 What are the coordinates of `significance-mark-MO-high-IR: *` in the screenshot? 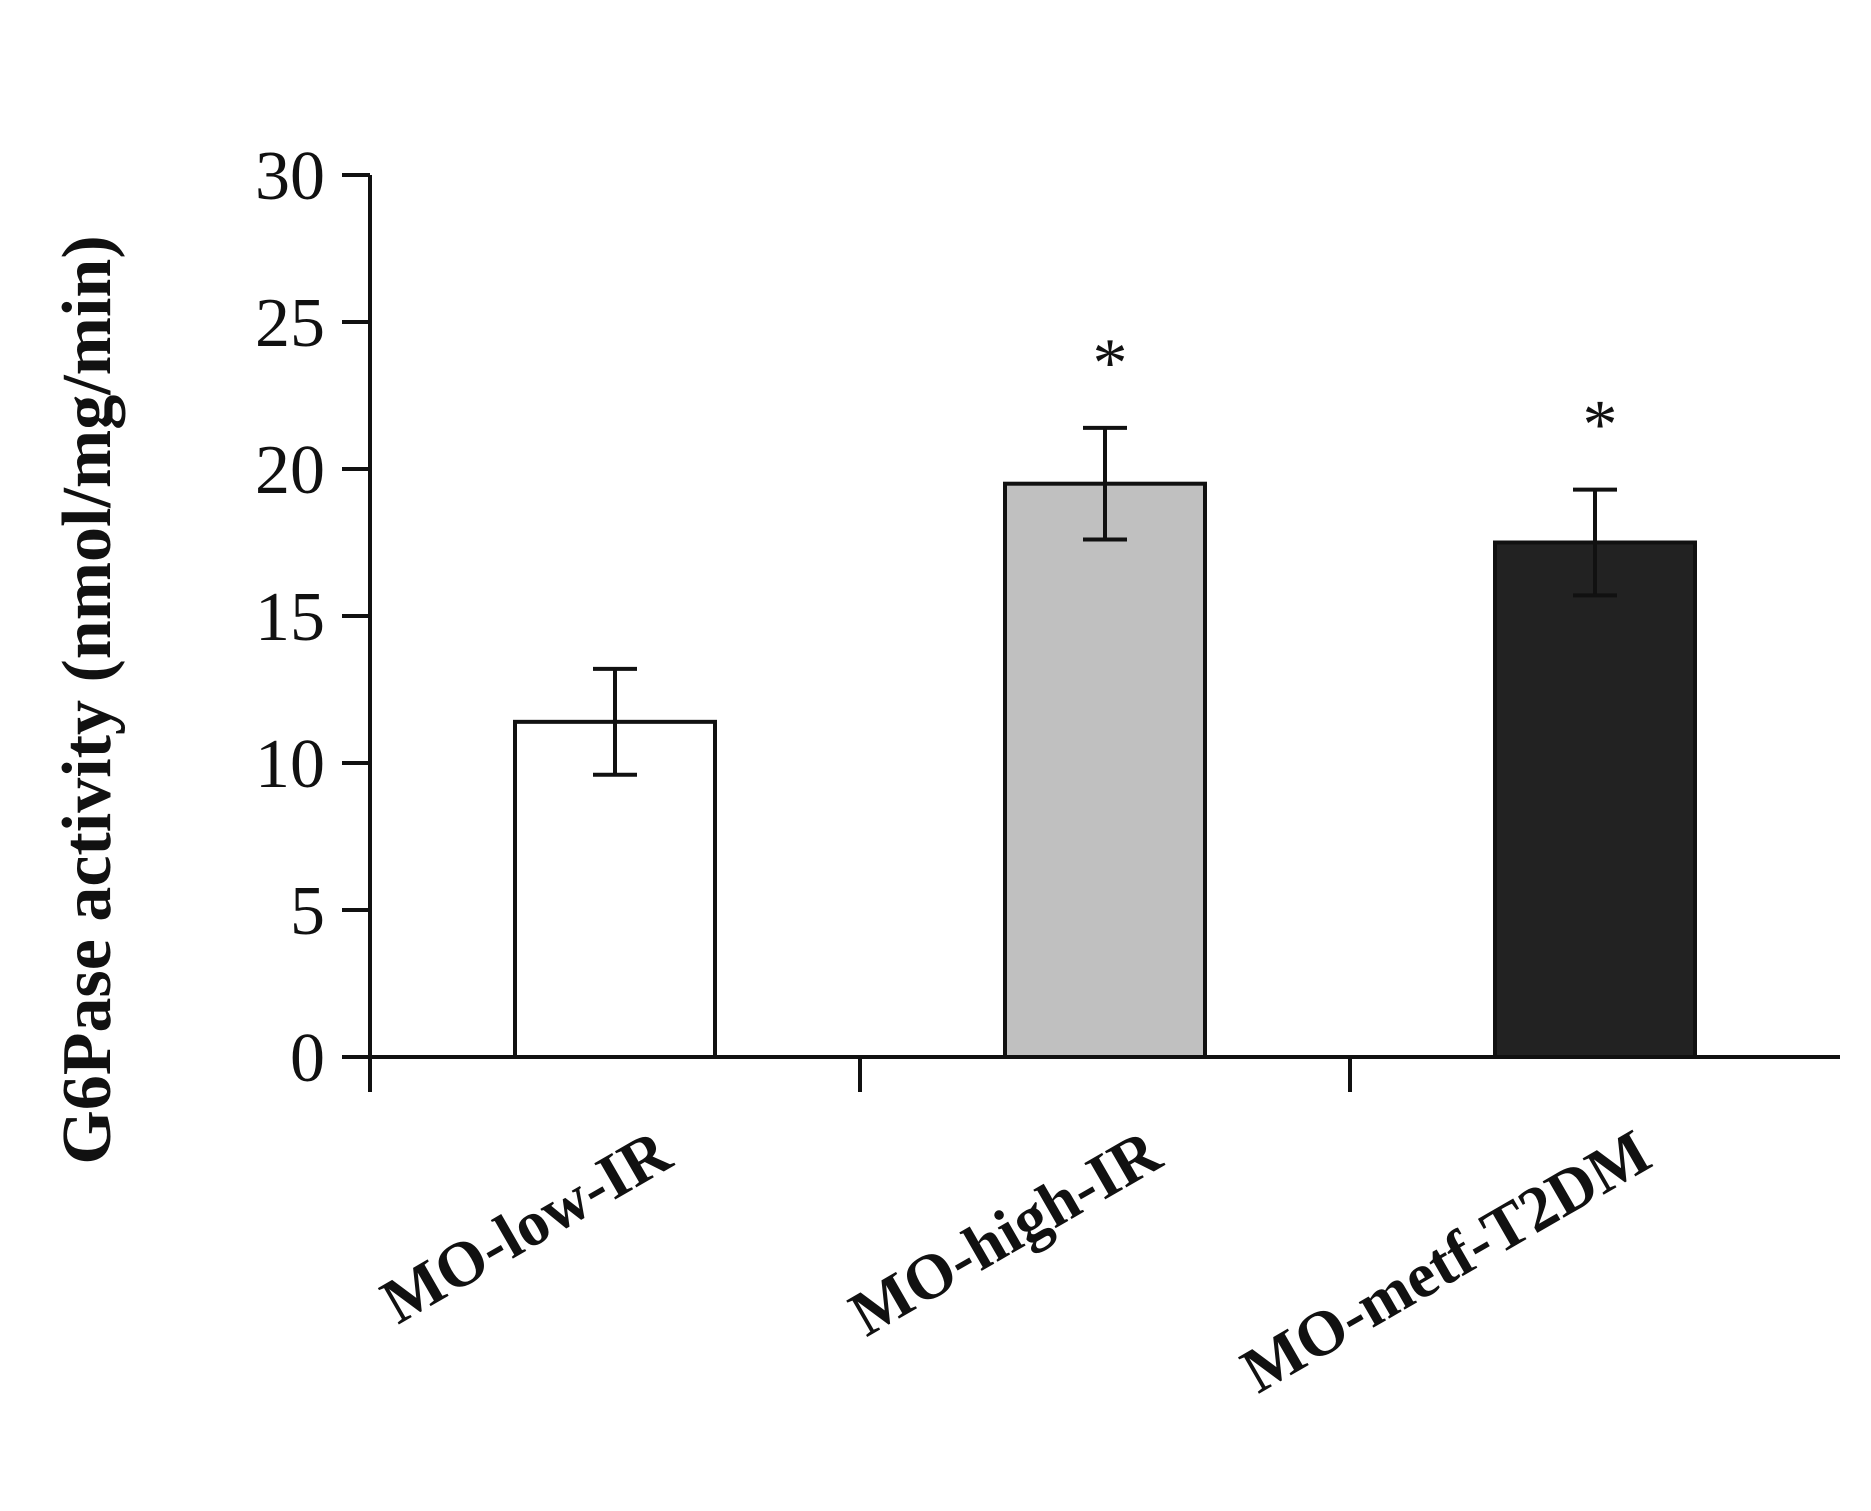 It's located at (1110, 363).